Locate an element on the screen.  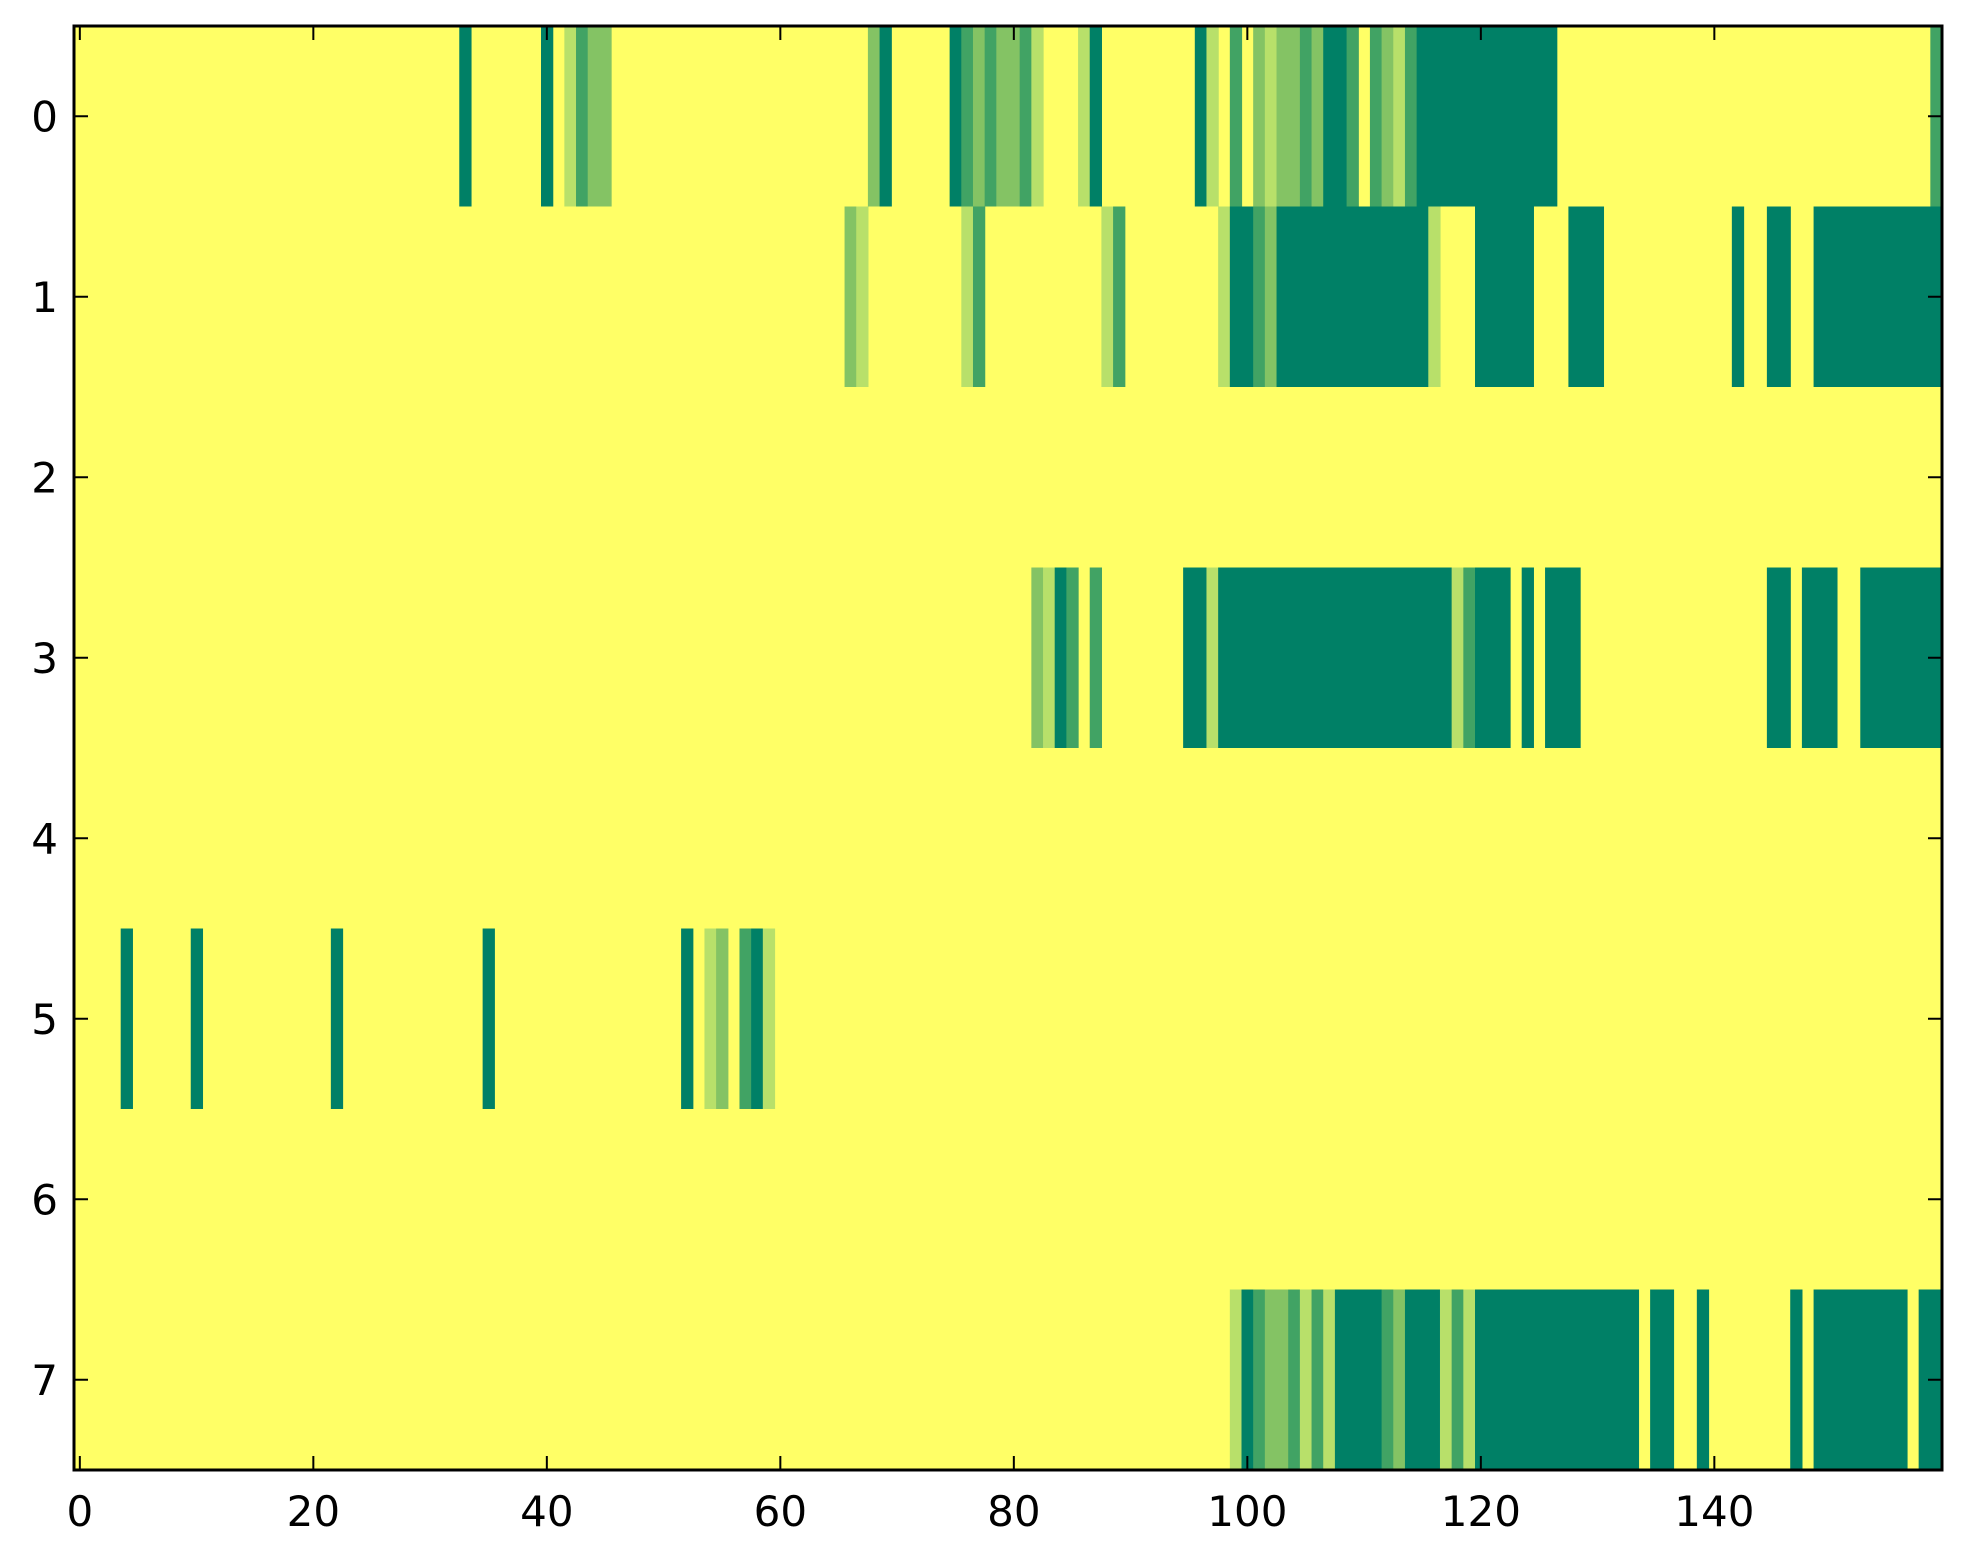
y-tick-label: 6 is located at coordinates (44, 1199).